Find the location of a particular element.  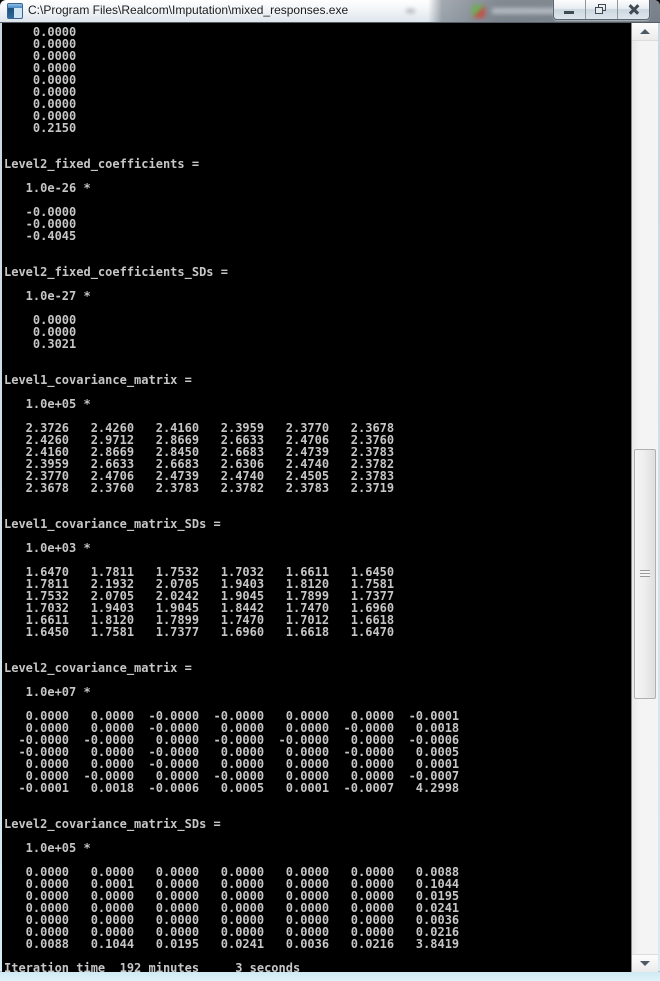

arrow-up-icon is located at coordinates (645, 31).